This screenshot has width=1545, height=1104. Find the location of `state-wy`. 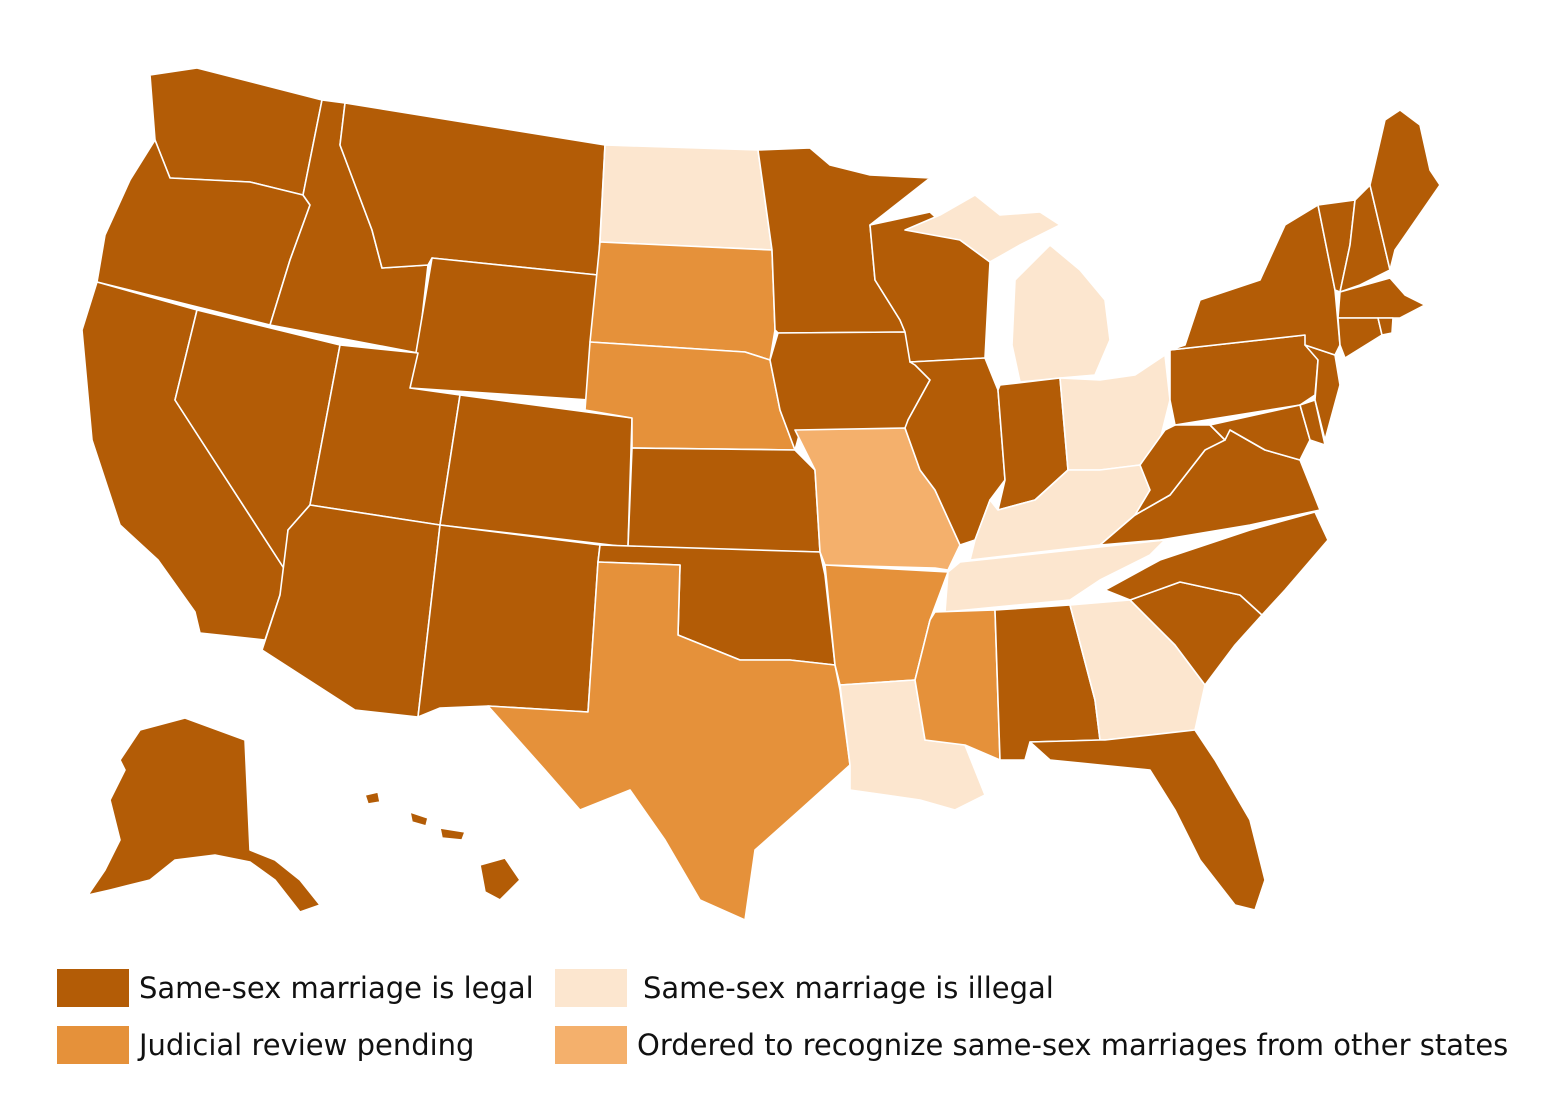

state-wy is located at coordinates (504, 329).